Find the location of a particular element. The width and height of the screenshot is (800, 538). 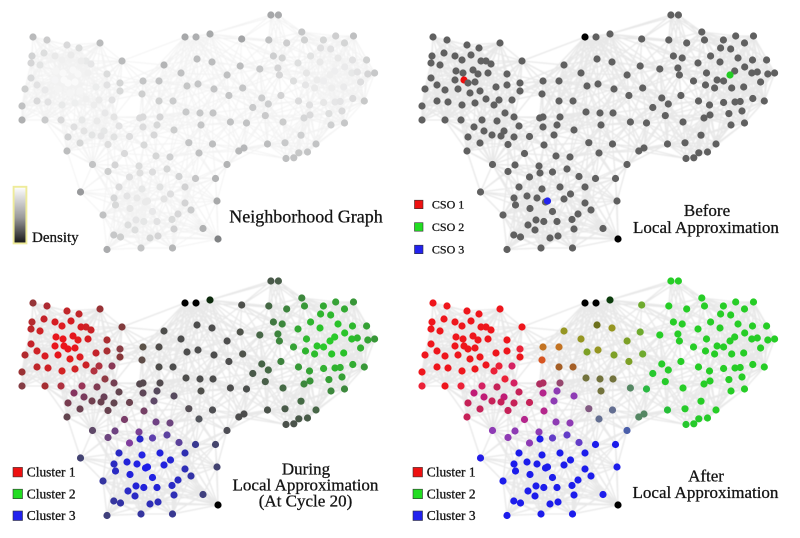

svg-text: During is located at coordinates (306, 469).